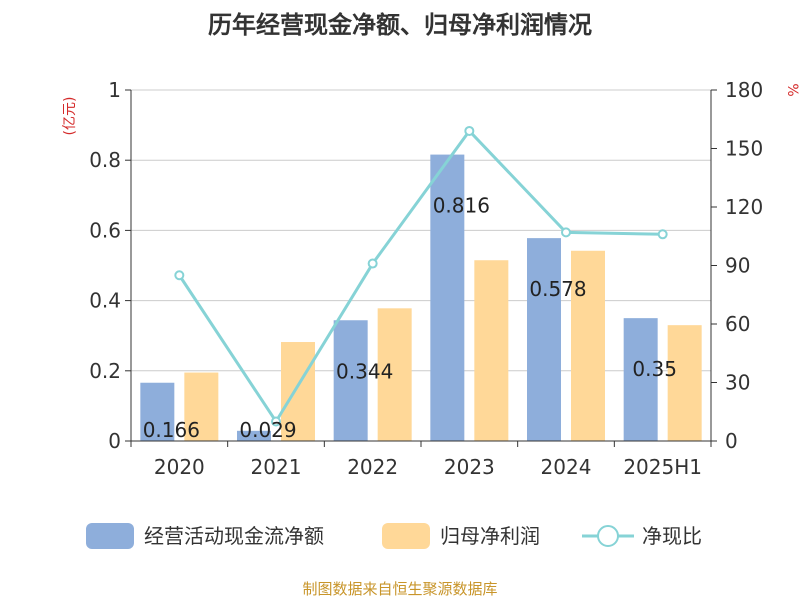 This screenshot has height=600, width=800. I want to click on left-tick-label: 0, so click(114, 441).